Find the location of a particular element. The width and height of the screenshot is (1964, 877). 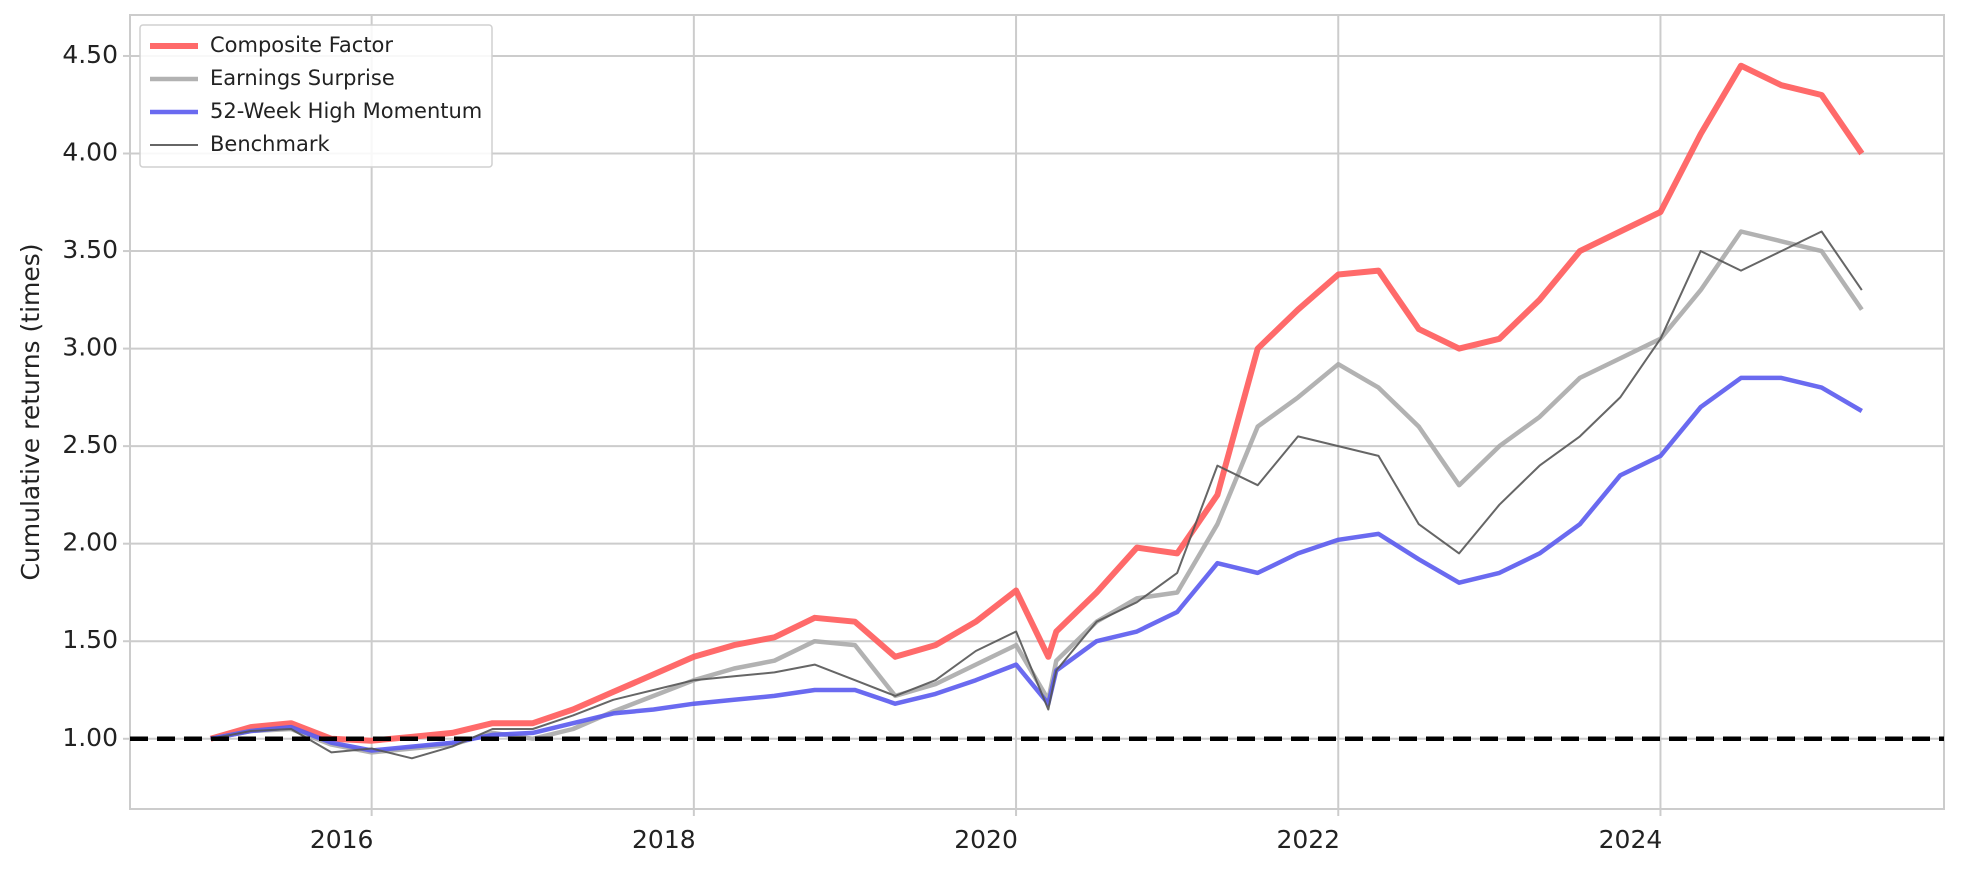

y-tick-label: 3.50 is located at coordinates (90, 249).